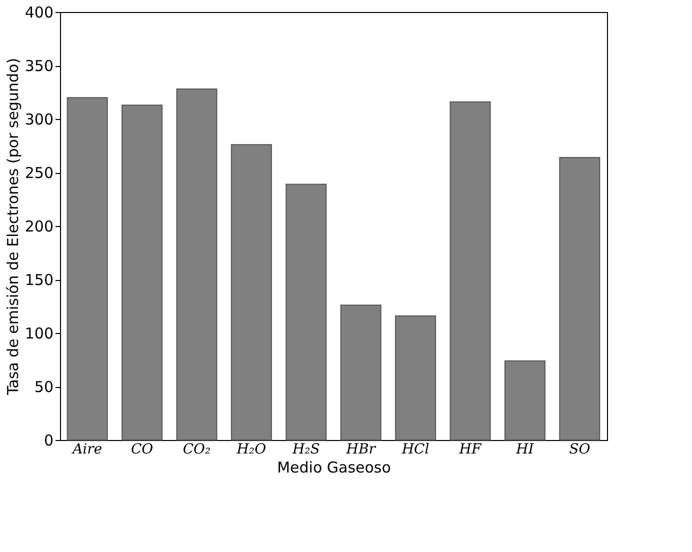 The image size is (692, 552). I want to click on y-tick-label: 400, so click(39, 13).